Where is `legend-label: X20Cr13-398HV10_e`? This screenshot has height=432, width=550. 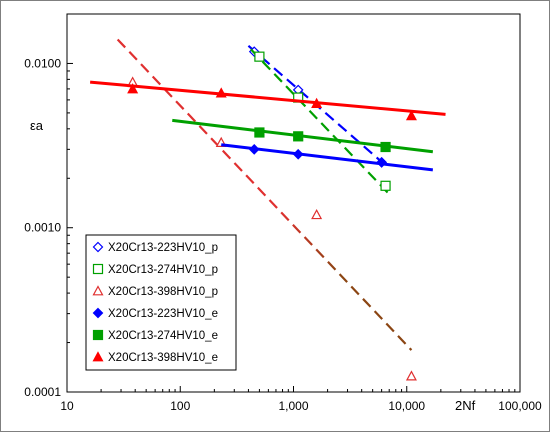
legend-label: X20Cr13-398HV10_e is located at coordinates (163, 358).